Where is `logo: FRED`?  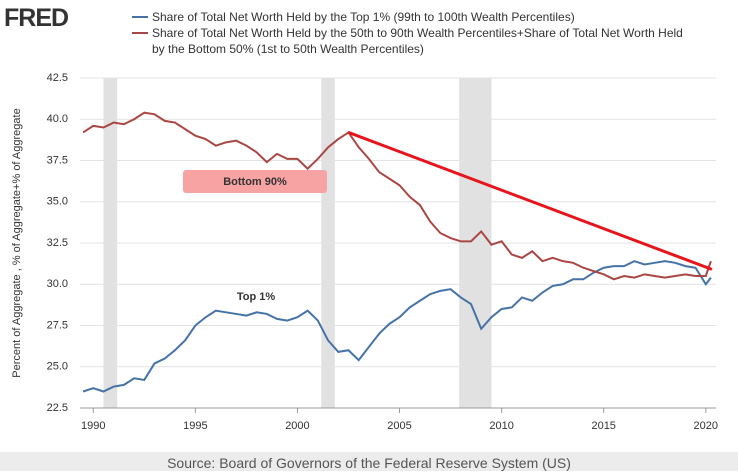 logo: FRED is located at coordinates (36, 18).